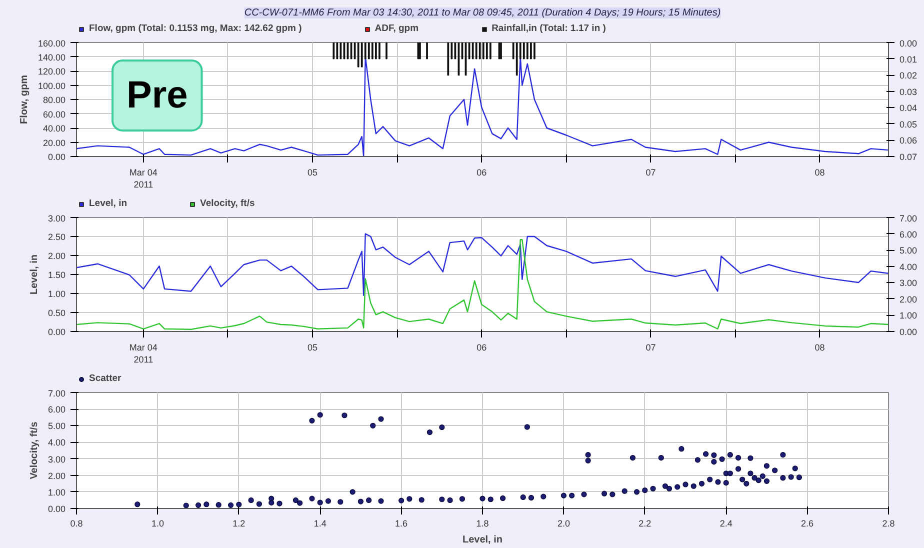 The height and width of the screenshot is (550, 924). What do you see at coordinates (549, 28) in the screenshot?
I see `legend-label: Rainfall,in (Total: 1.17 in )` at bounding box center [549, 28].